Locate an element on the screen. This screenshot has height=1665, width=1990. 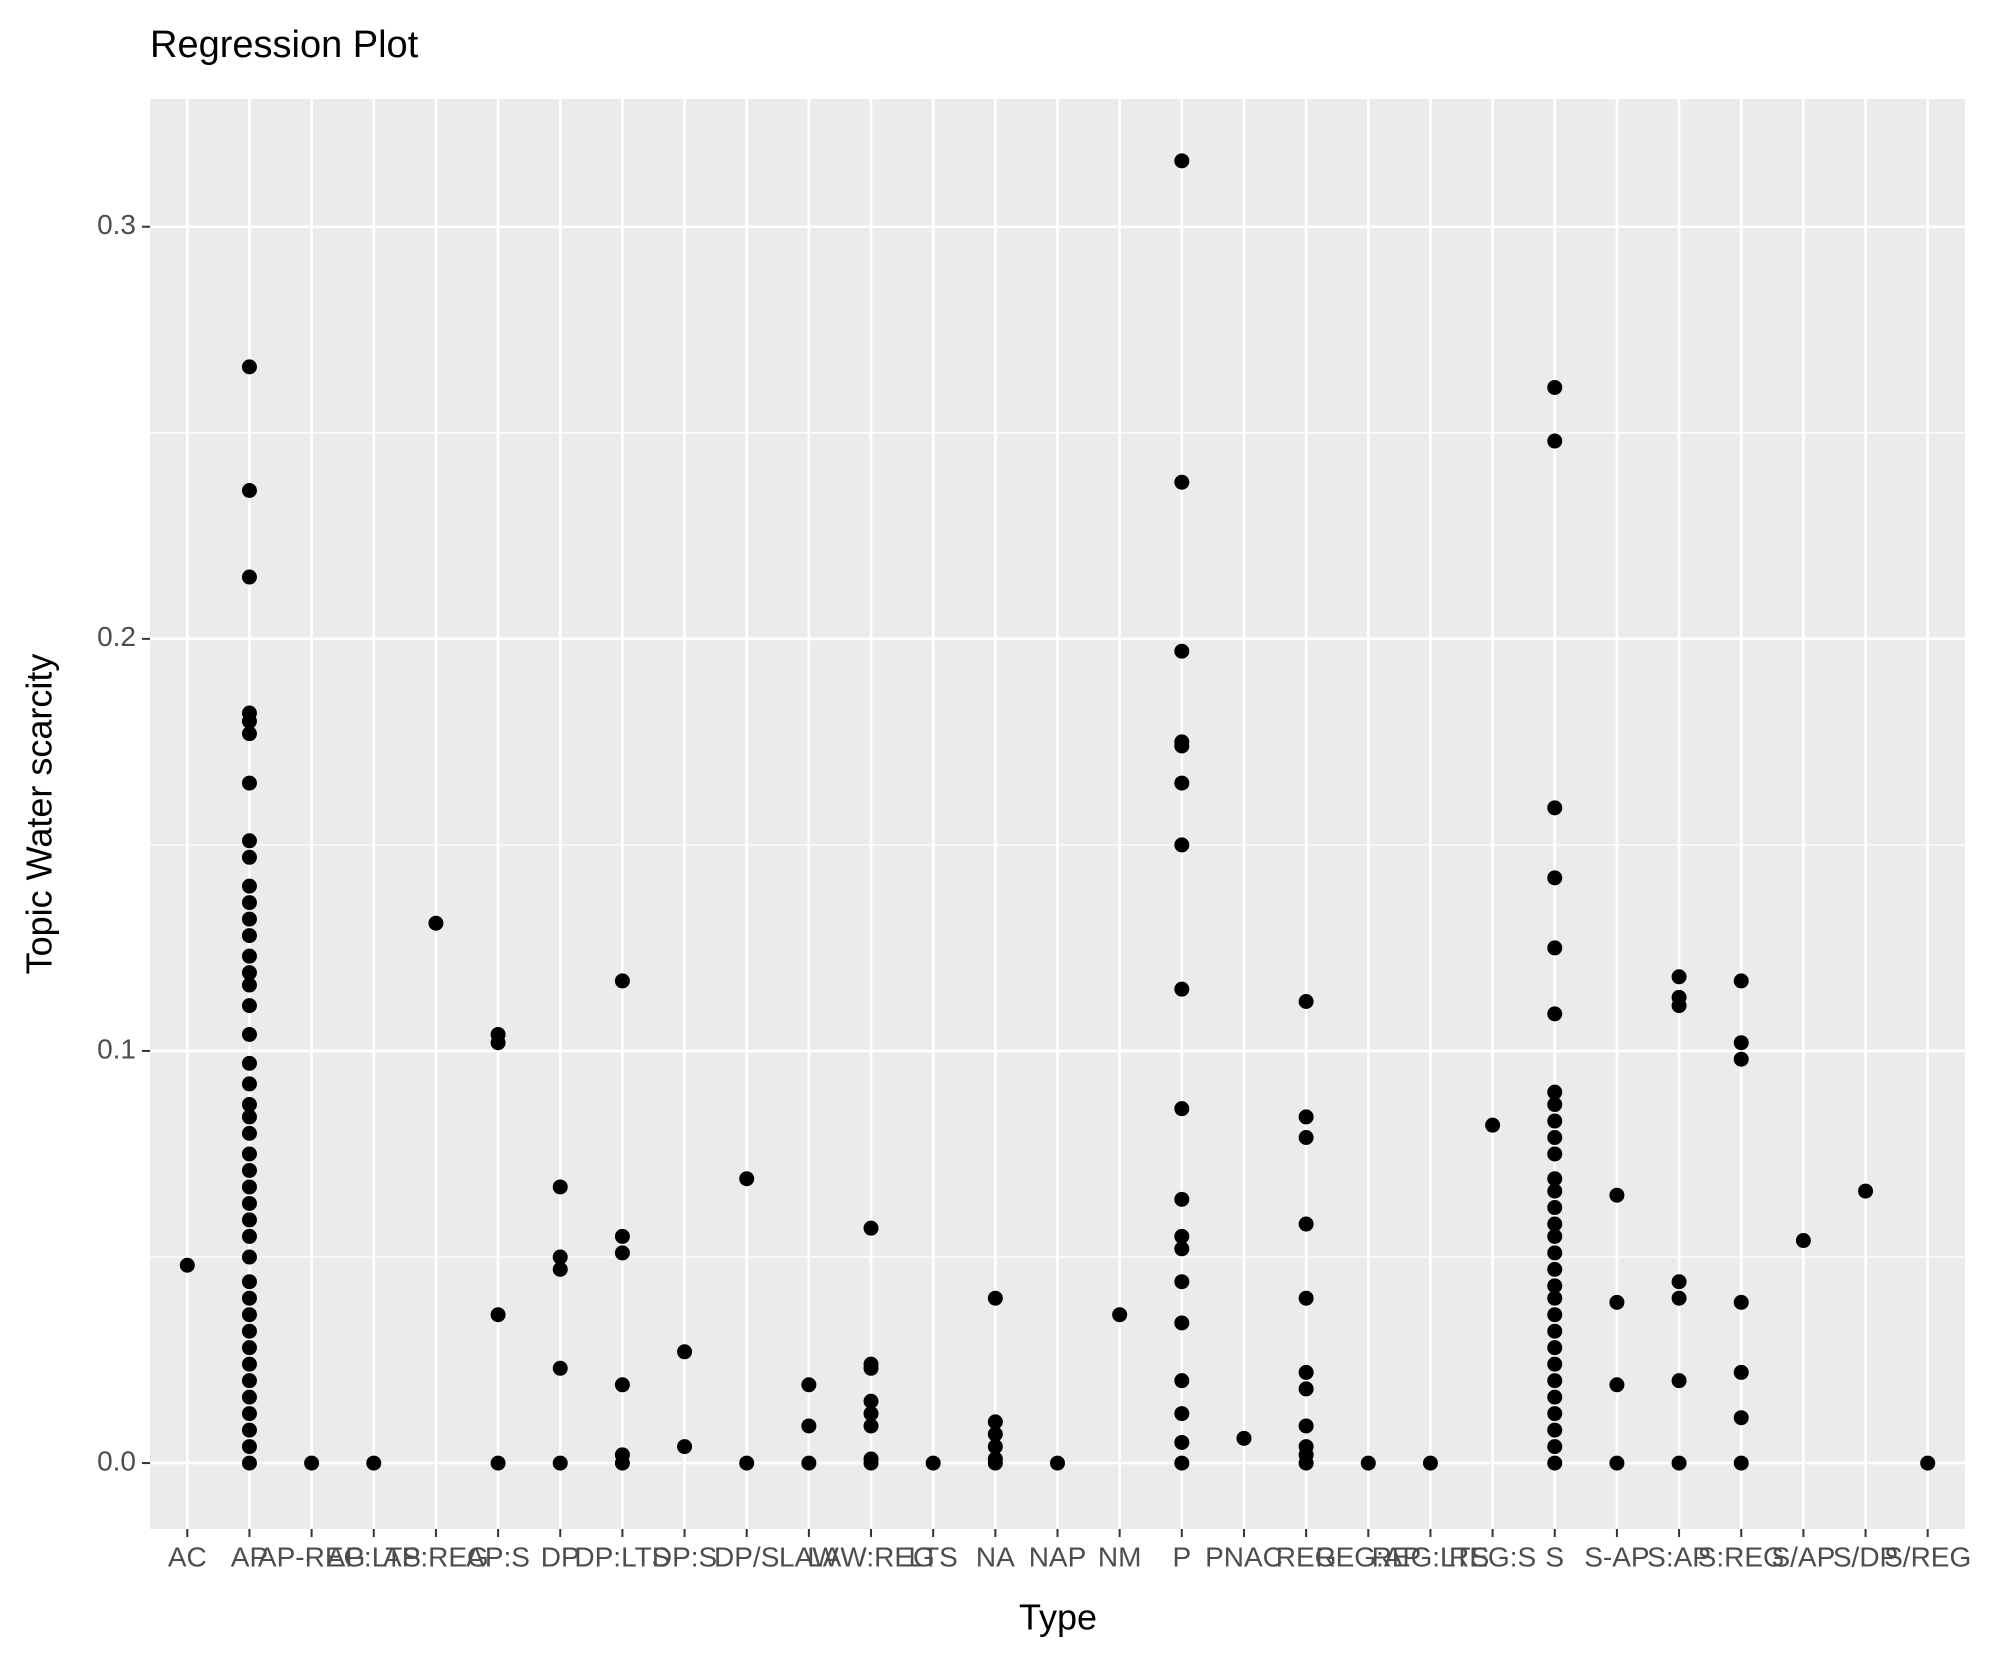
x-tick-label: AP:S is located at coordinates (498, 1556).